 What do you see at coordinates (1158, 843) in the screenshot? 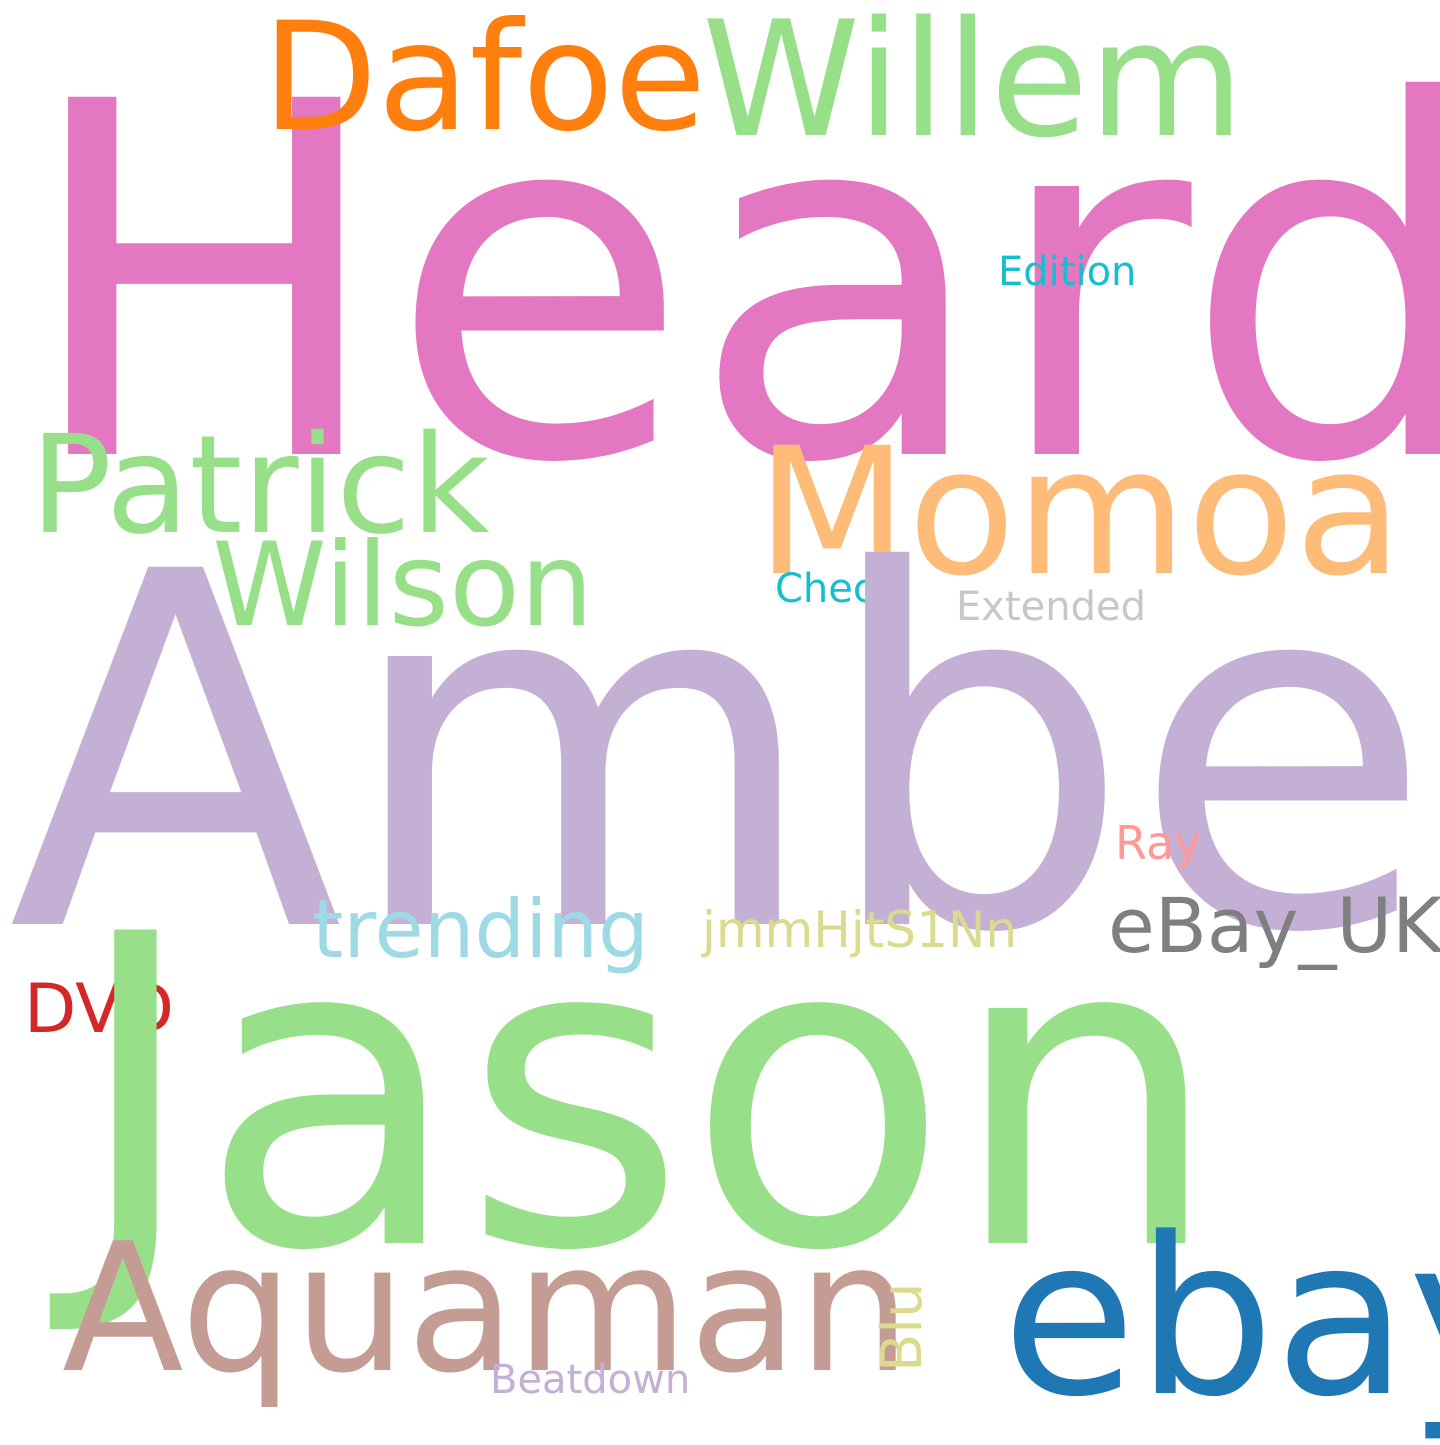
I see `word-ray: Ray` at bounding box center [1158, 843].